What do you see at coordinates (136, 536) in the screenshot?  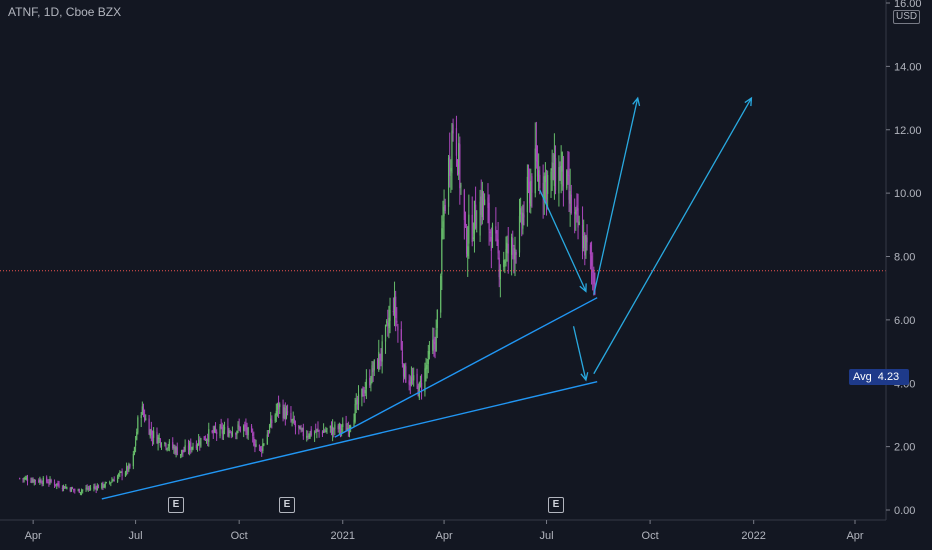 I see `time-tick-label: Jul` at bounding box center [136, 536].